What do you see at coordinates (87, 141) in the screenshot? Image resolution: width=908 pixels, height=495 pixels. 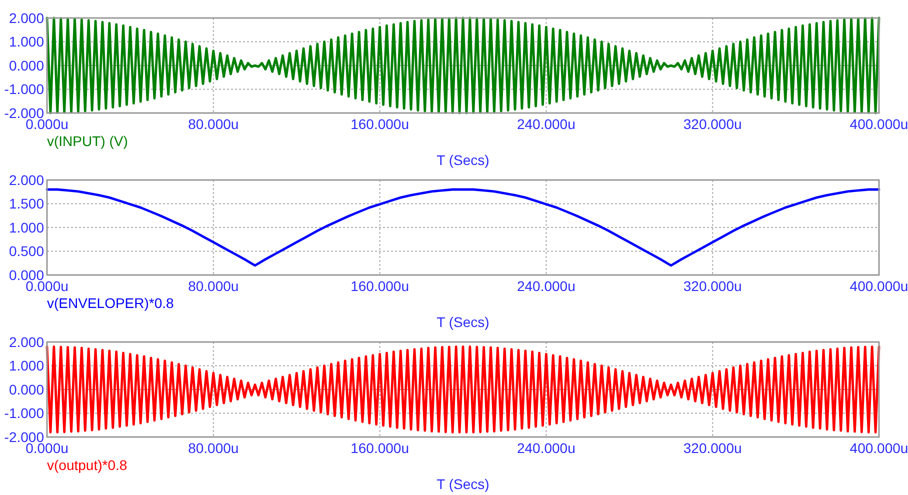 I see `series-label: v(INPUT) (V)` at bounding box center [87, 141].